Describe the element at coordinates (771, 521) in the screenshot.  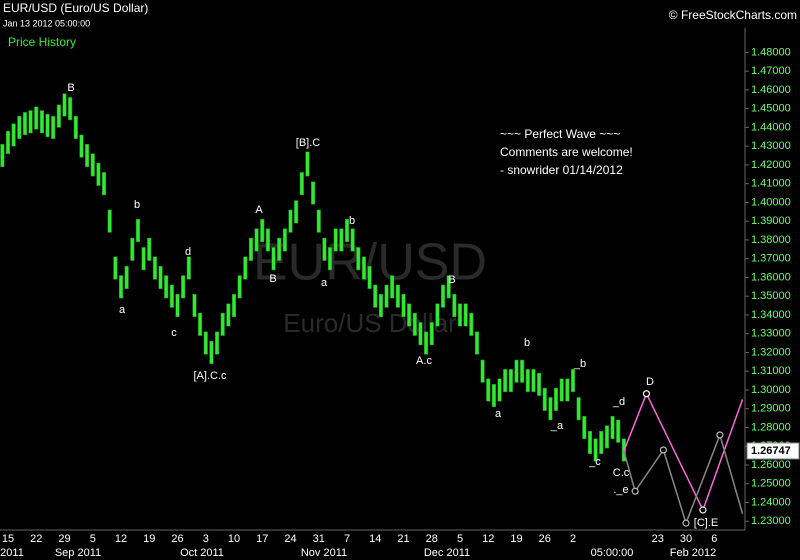
I see `y-tick-label: 1.23000` at that location.